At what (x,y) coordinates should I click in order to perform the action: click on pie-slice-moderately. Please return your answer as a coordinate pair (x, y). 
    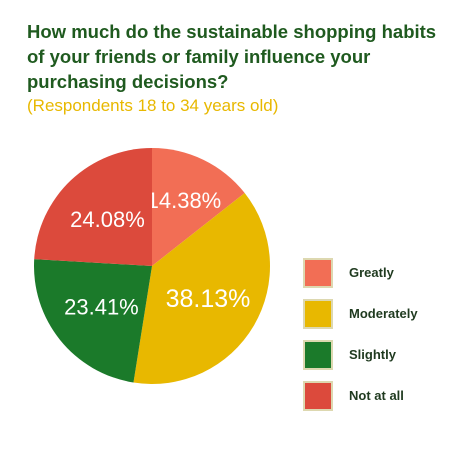
    Looking at the image, I should click on (202, 288).